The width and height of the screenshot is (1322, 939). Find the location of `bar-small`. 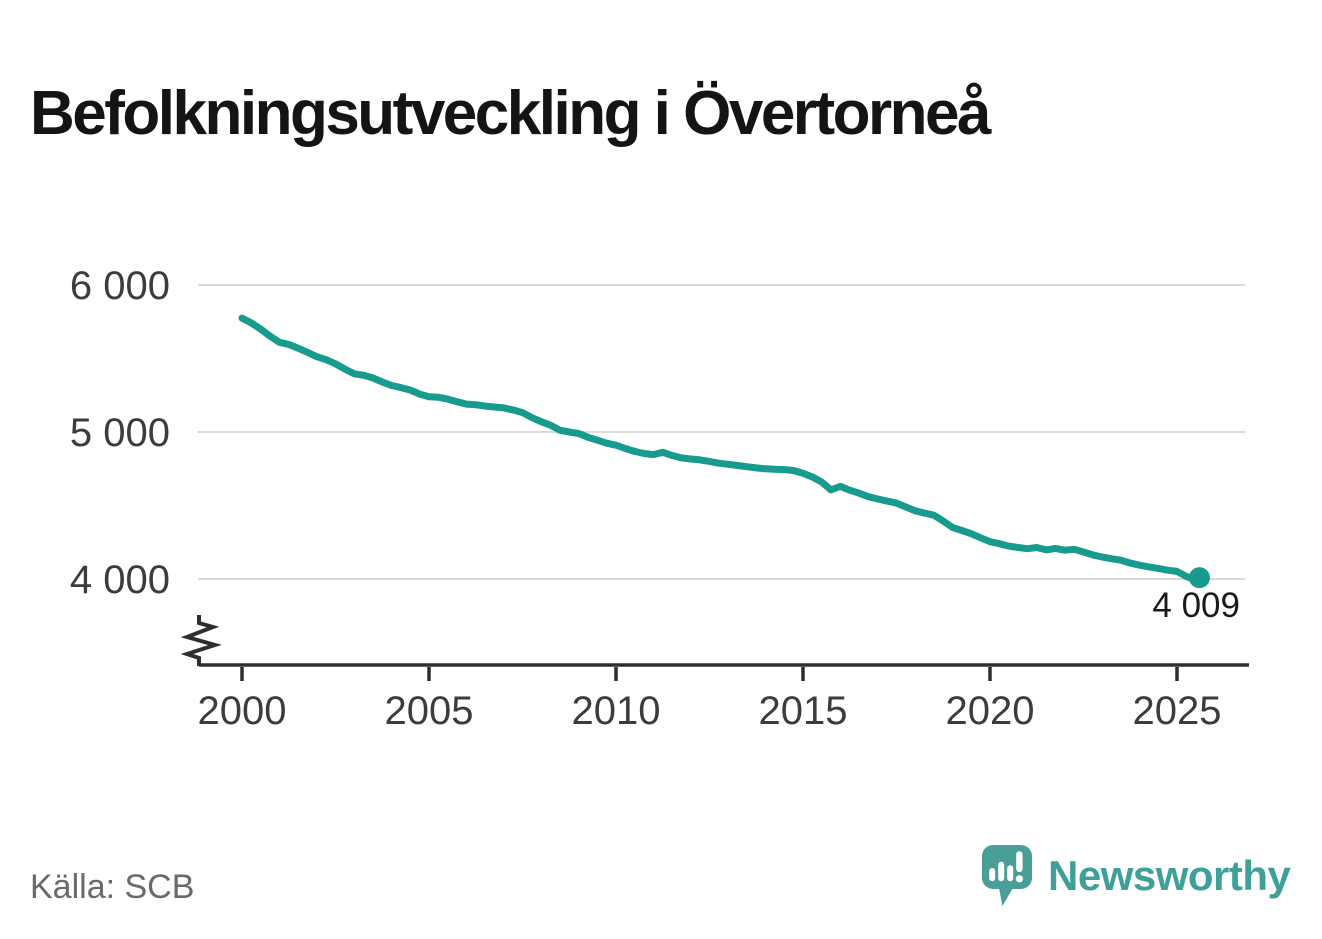

bar-small is located at coordinates (992, 875).